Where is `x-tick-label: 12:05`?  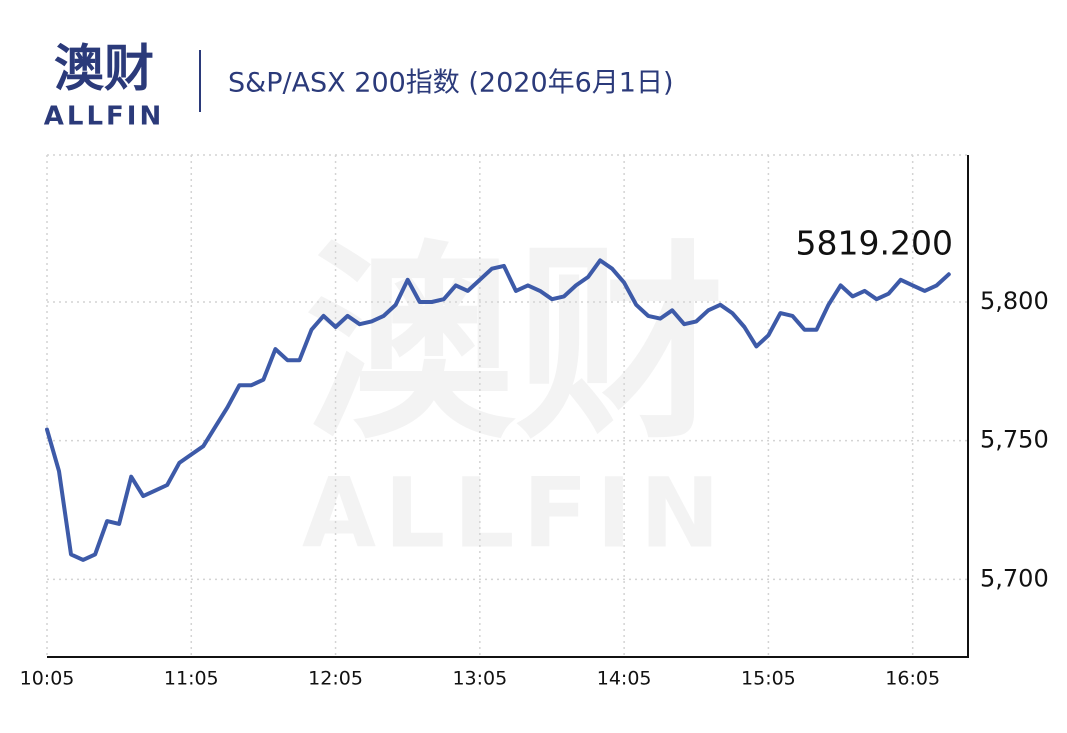 x-tick-label: 12:05 is located at coordinates (335, 679).